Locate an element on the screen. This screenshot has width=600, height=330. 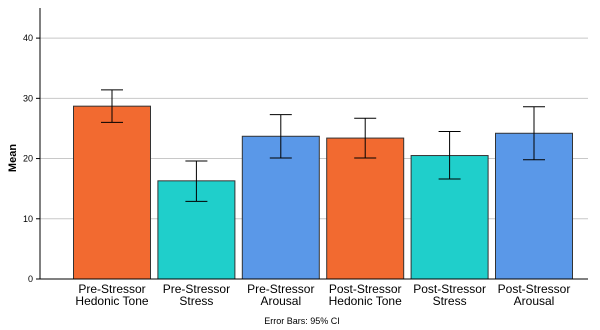
y-tick-label: 20 is located at coordinates (28, 159).